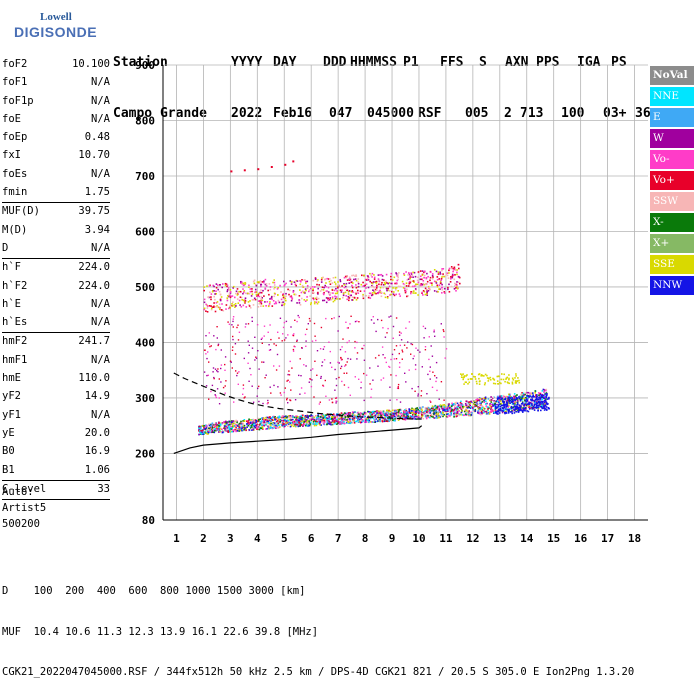 The height and width of the screenshot is (693, 700). Describe the element at coordinates (145, 120) in the screenshot. I see `y-tick-label: 800` at that location.